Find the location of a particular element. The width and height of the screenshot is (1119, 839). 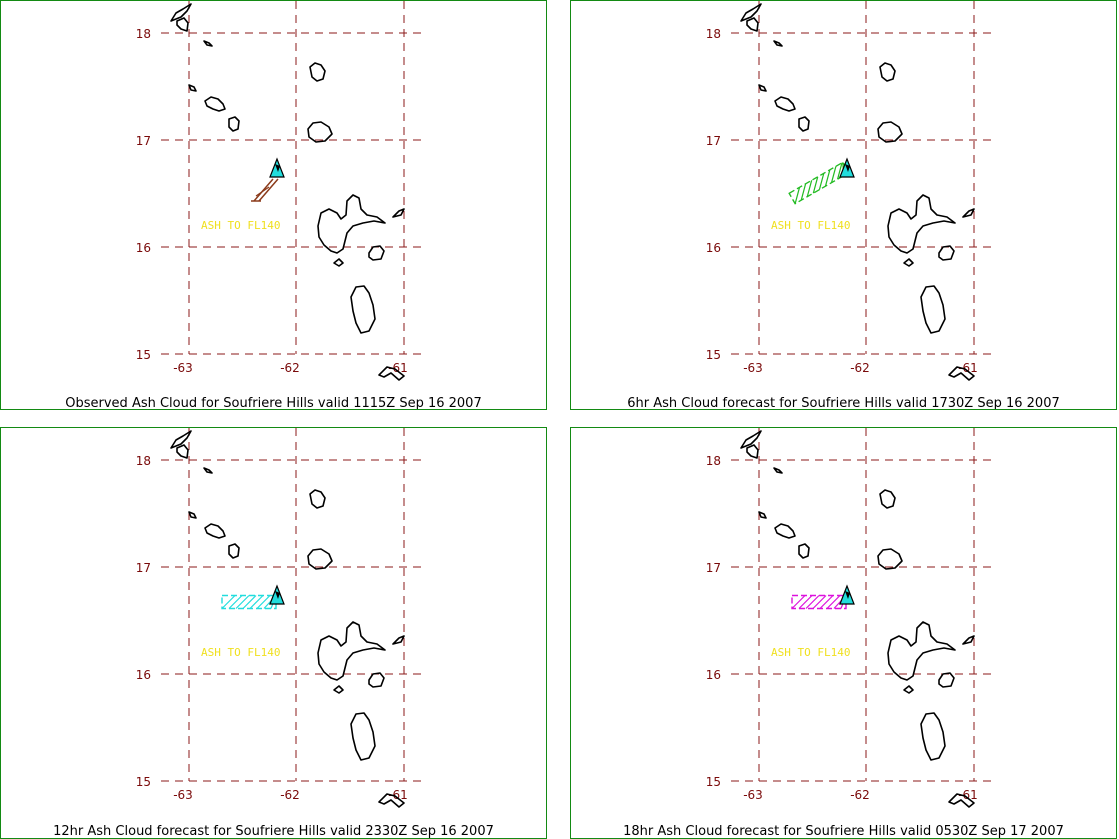

map-observed: 18 17 16 15 -63 -62 -61 ASH TO FL140 is located at coordinates (281, 191).